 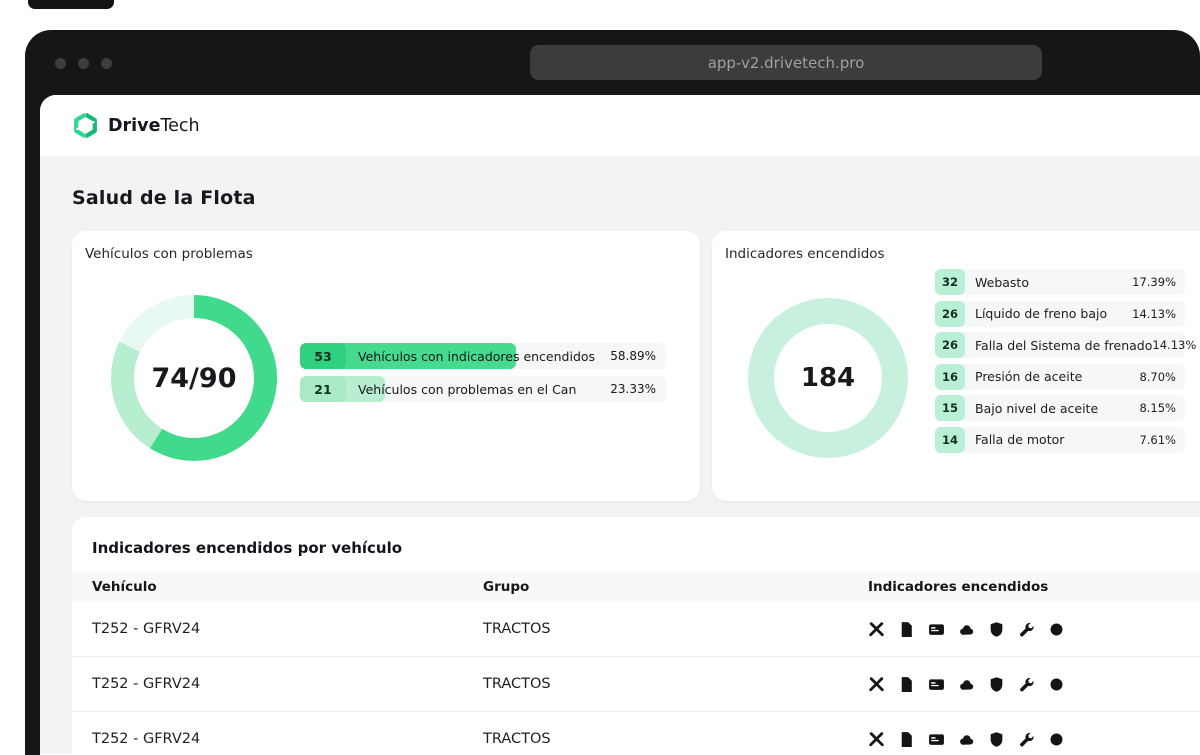 I want to click on indicator-item: 15 Bajo nivel de aceite 8.15%, so click(x=1060, y=408).